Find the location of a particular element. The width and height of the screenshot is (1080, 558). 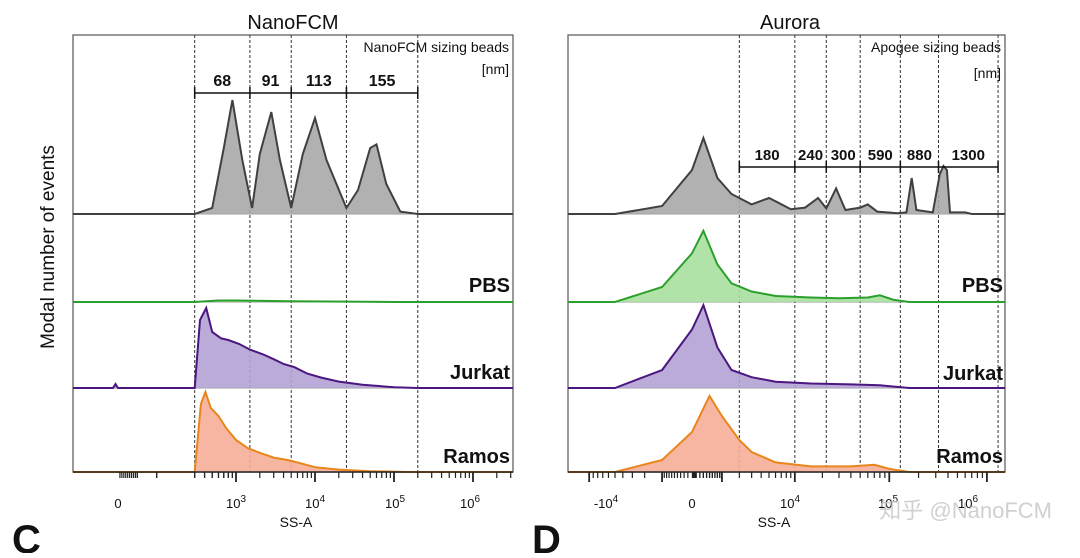

bead-size-label: 300 is located at coordinates (843, 155).